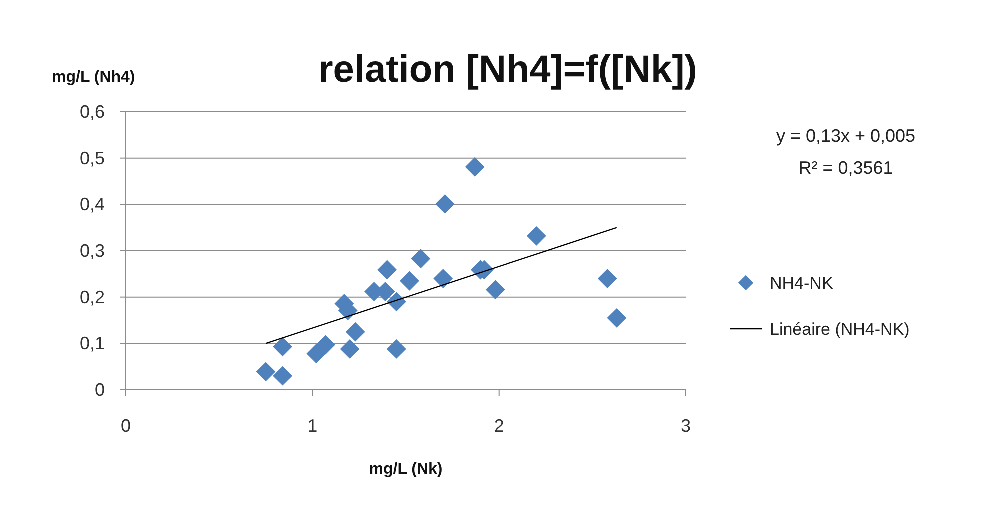 The width and height of the screenshot is (992, 506). I want to click on x-tick-label: 2, so click(499, 426).